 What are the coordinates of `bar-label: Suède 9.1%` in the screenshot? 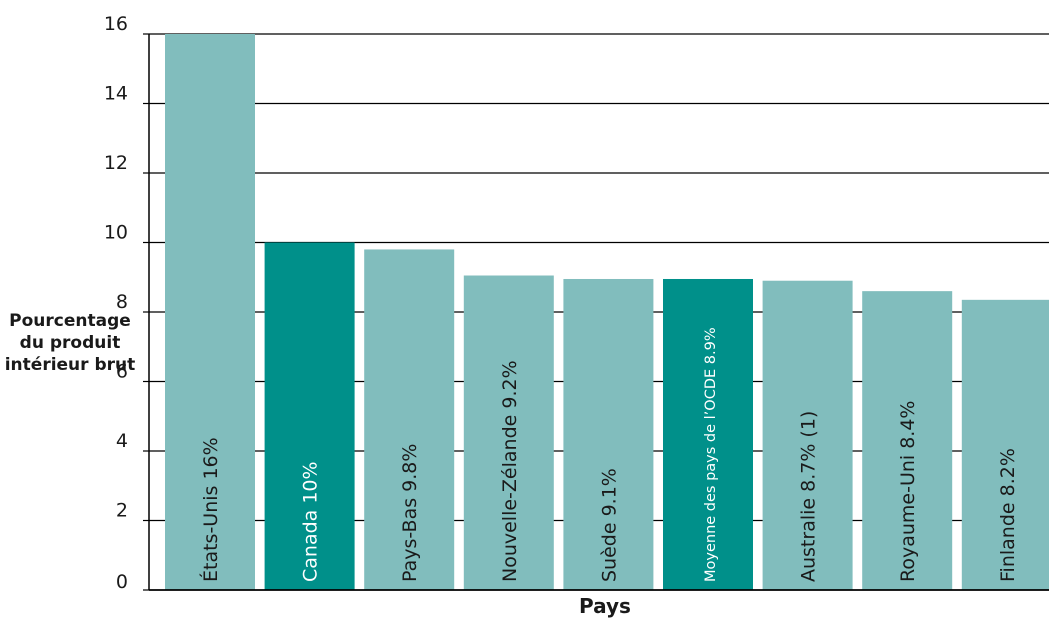 It's located at (609, 525).